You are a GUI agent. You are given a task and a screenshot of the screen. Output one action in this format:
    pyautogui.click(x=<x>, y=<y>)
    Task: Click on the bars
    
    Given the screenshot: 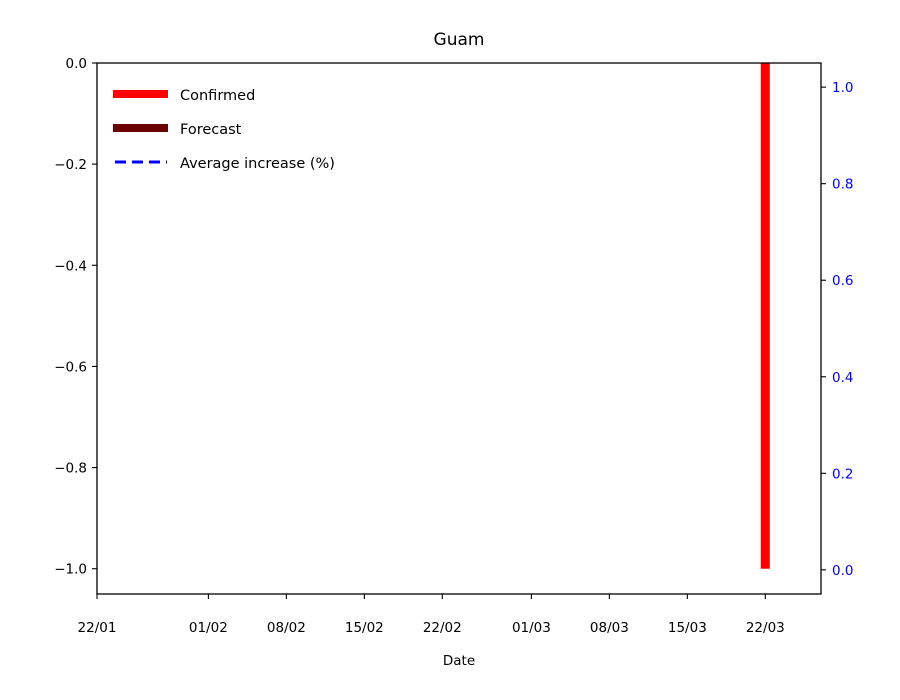 What is the action you would take?
    pyautogui.click(x=765, y=316)
    